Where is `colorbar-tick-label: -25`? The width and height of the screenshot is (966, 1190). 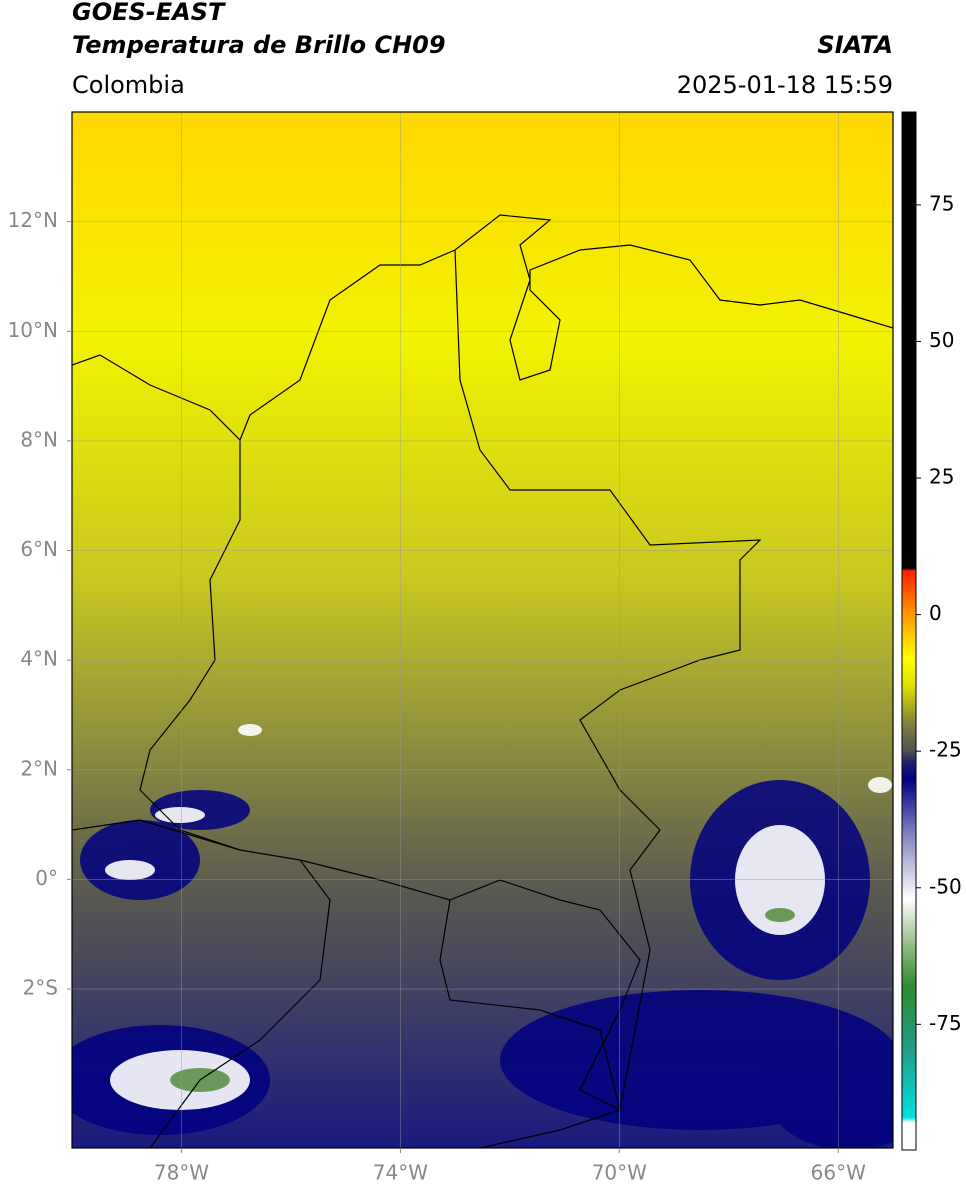
colorbar-tick-label: -25 is located at coordinates (945, 750).